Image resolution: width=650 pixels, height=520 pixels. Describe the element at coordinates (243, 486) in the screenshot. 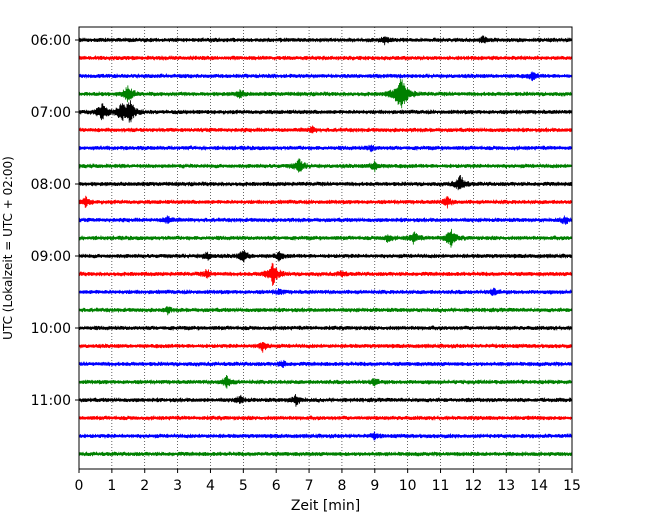

I see `x-tick-label: 5` at that location.